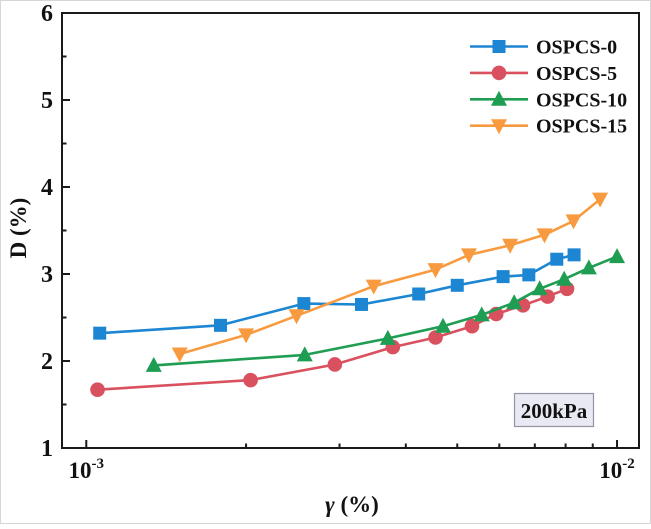 This screenshot has width=651, height=529. I want to click on legend-item-OSPCS-10: OSPCS-10, so click(548, 100).